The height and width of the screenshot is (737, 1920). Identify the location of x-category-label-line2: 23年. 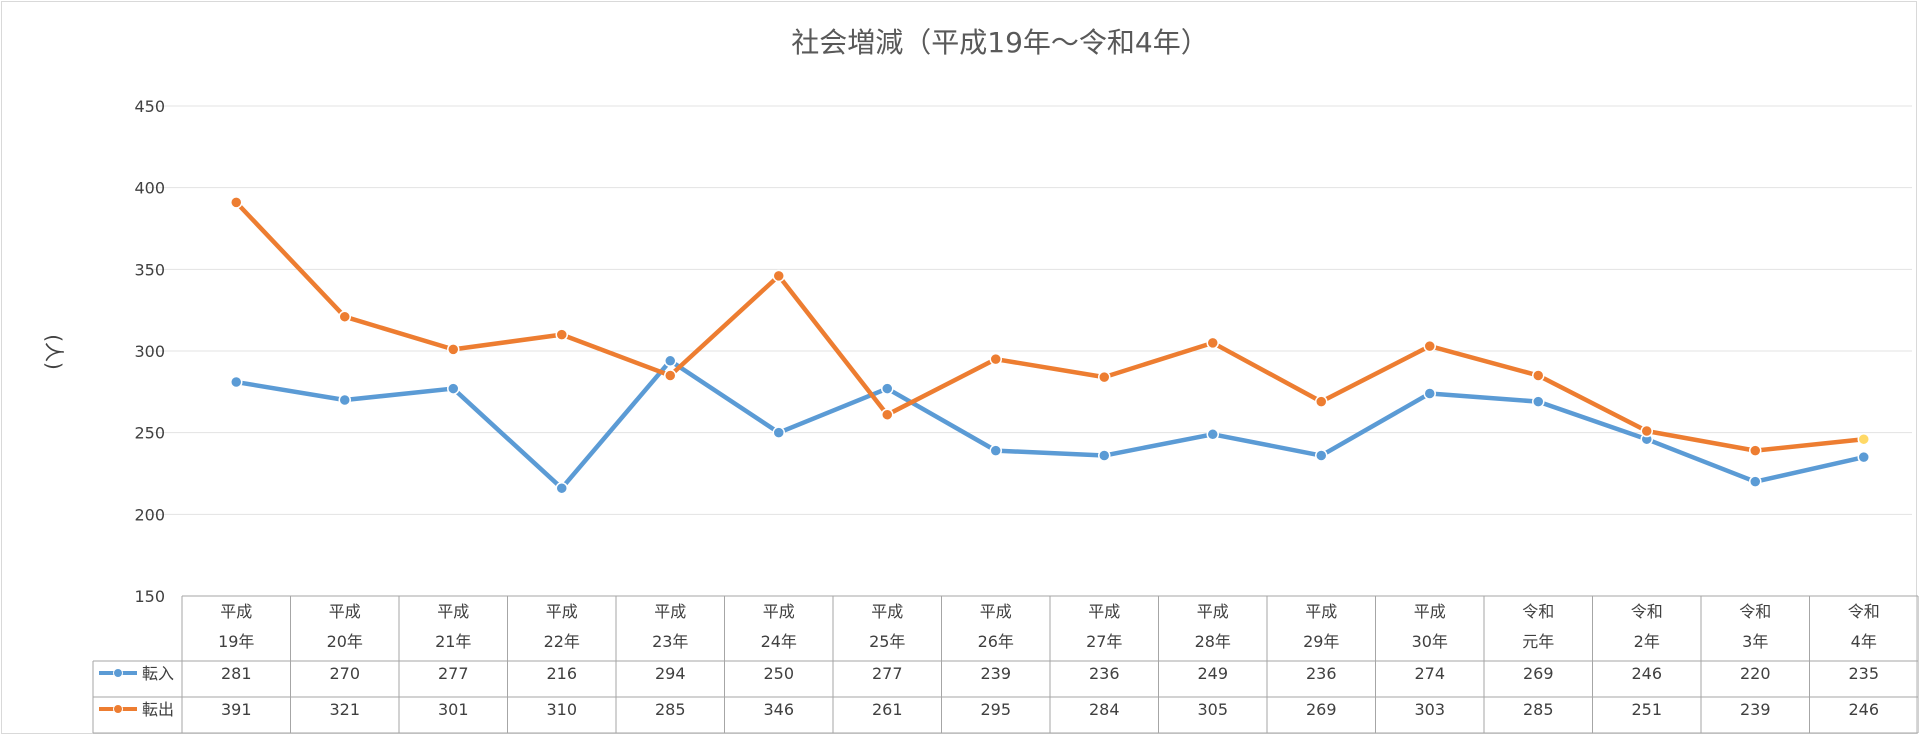
(670, 641).